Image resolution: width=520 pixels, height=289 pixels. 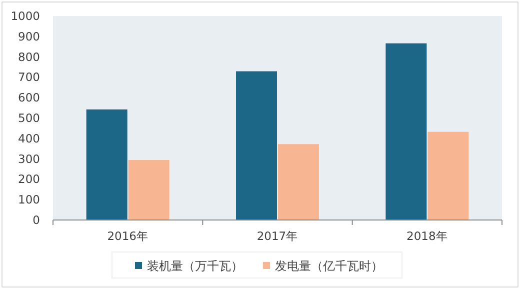 I want to click on y-tick-label: 400, so click(x=29, y=138).